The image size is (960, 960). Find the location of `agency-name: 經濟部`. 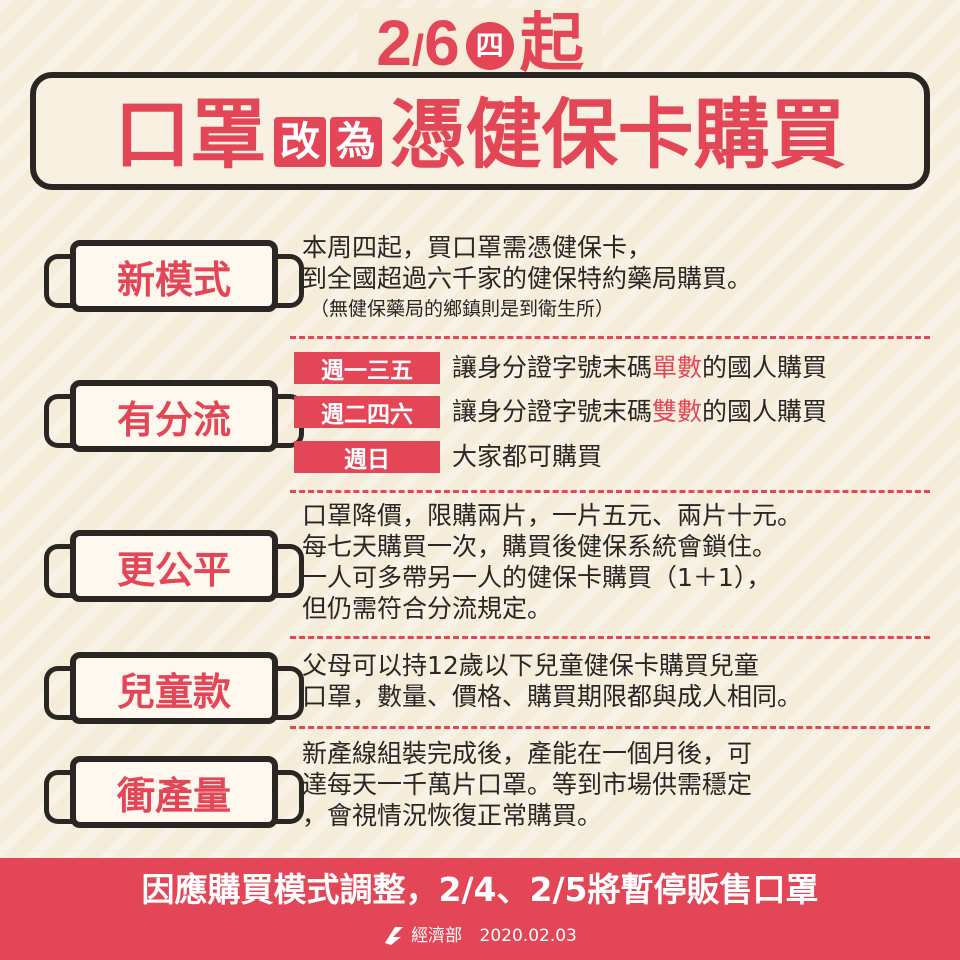

agency-name: 經濟部 is located at coordinates (437, 936).